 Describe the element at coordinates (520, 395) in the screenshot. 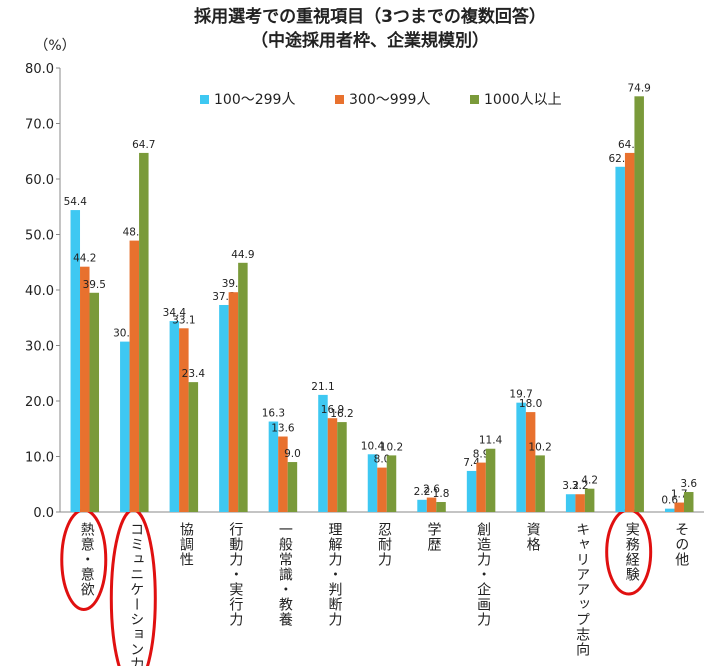

I see `value-label: 19.7` at that location.